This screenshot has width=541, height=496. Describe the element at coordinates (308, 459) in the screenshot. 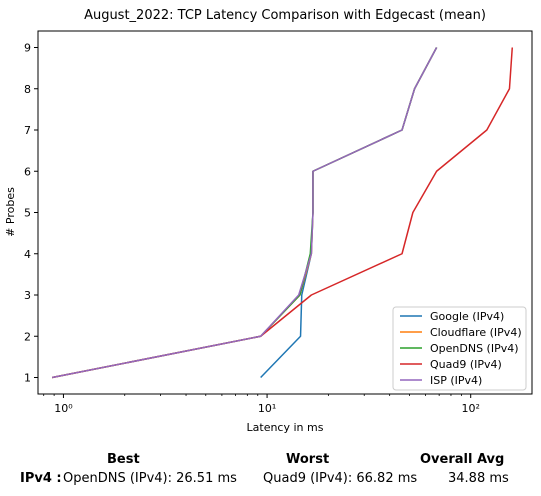

I see `worst-header: Worst` at that location.